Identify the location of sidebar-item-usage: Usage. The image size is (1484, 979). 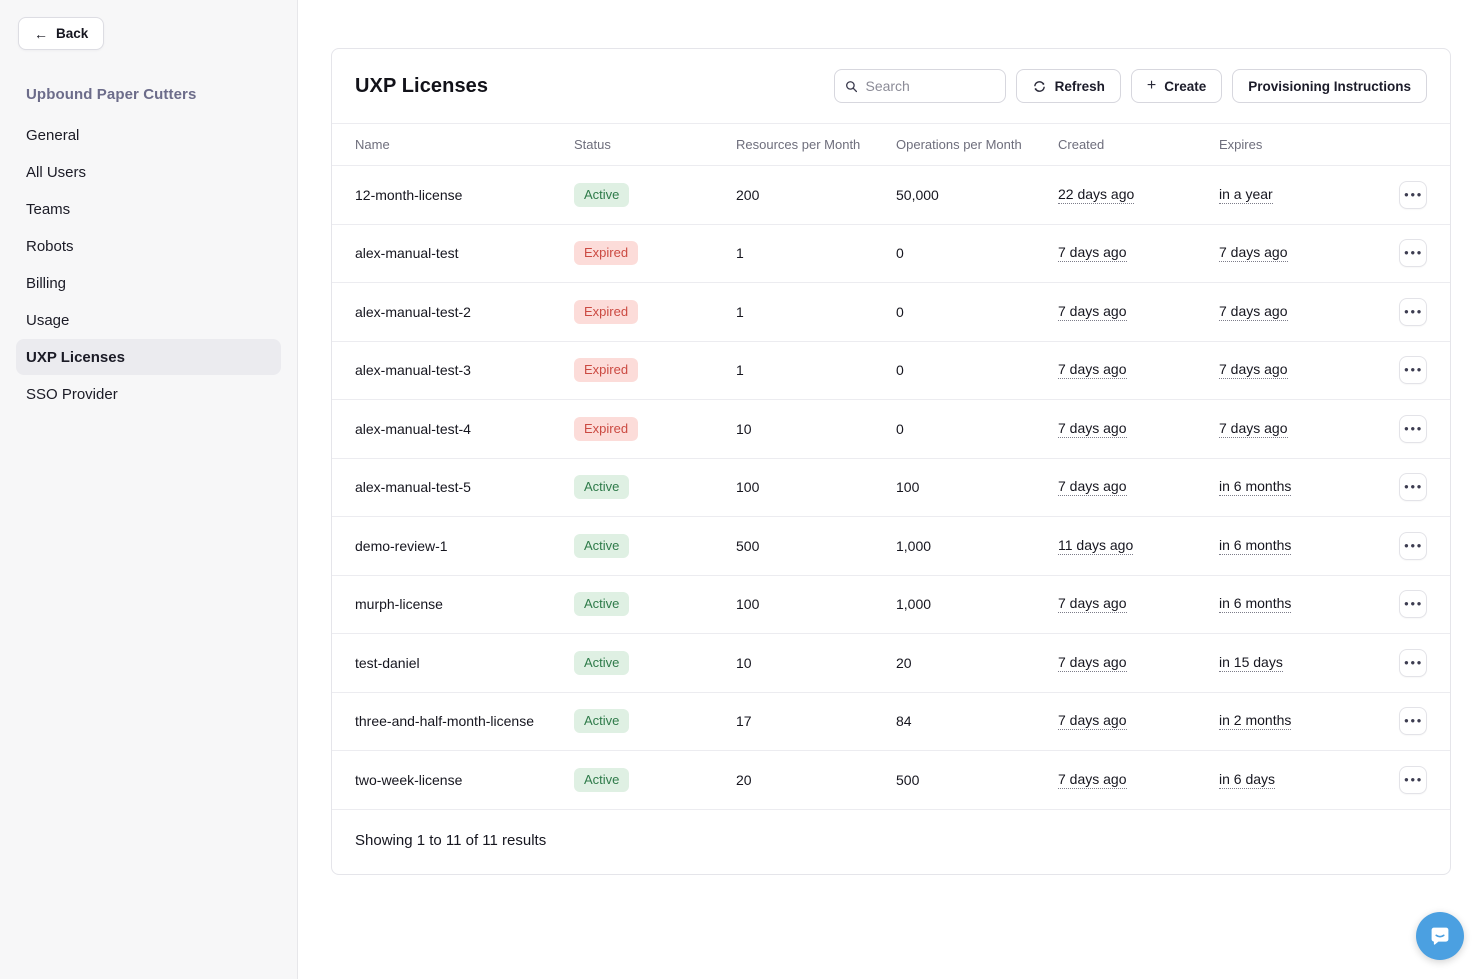
(148, 320).